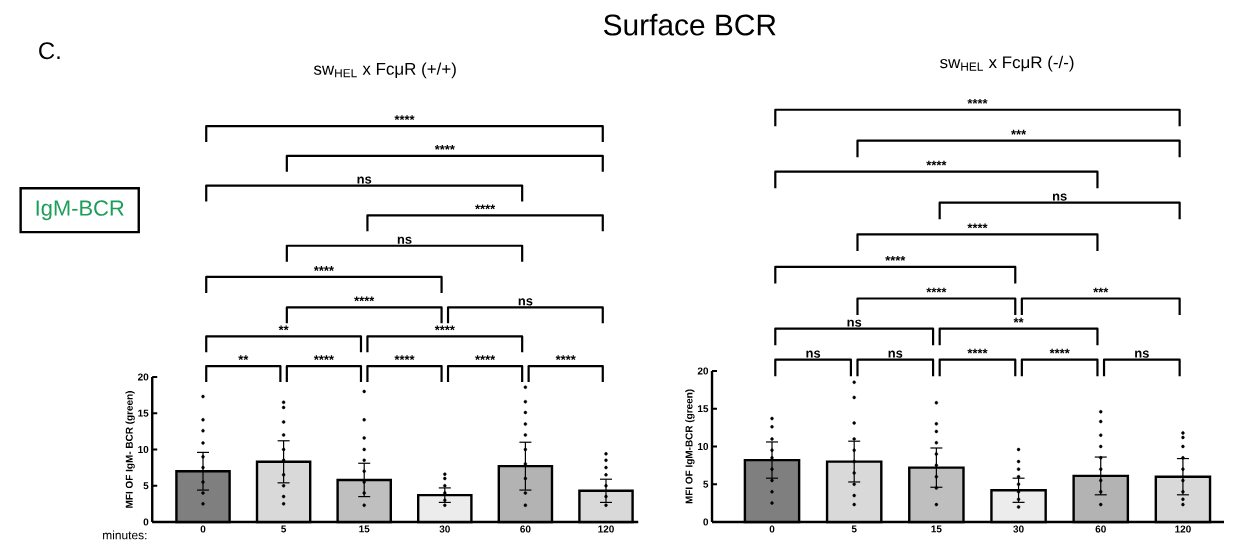 Image resolution: width=1244 pixels, height=546 pixels. Describe the element at coordinates (1007, 63) in the screenshot. I see `chart-subtitle: sw$_{HEL}$ x FcμR (-/-)` at that location.